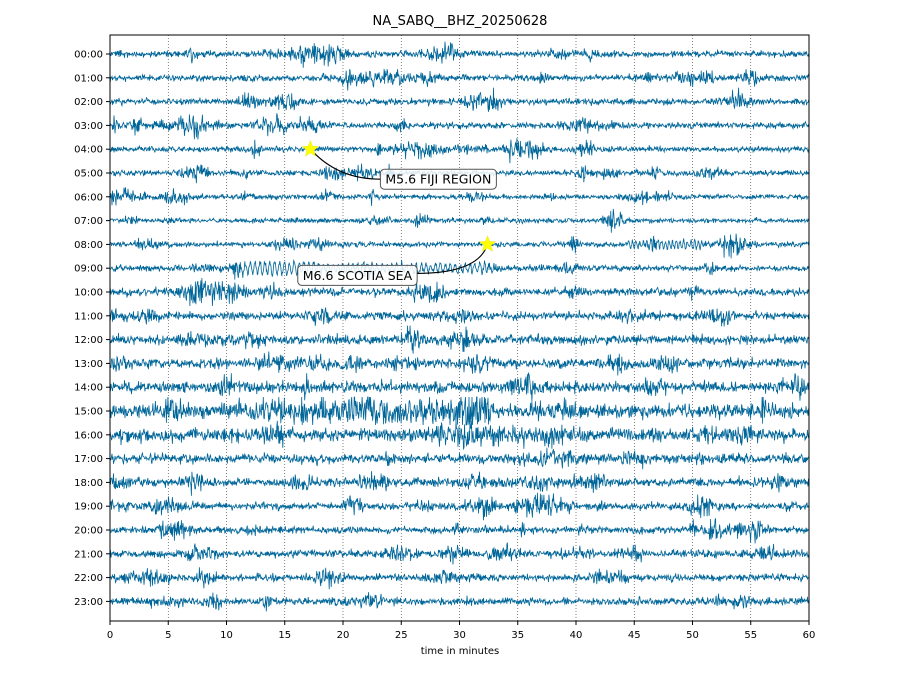 This screenshot has height=694, width=919. I want to click on y-tick-label: 15:00, so click(88, 412).